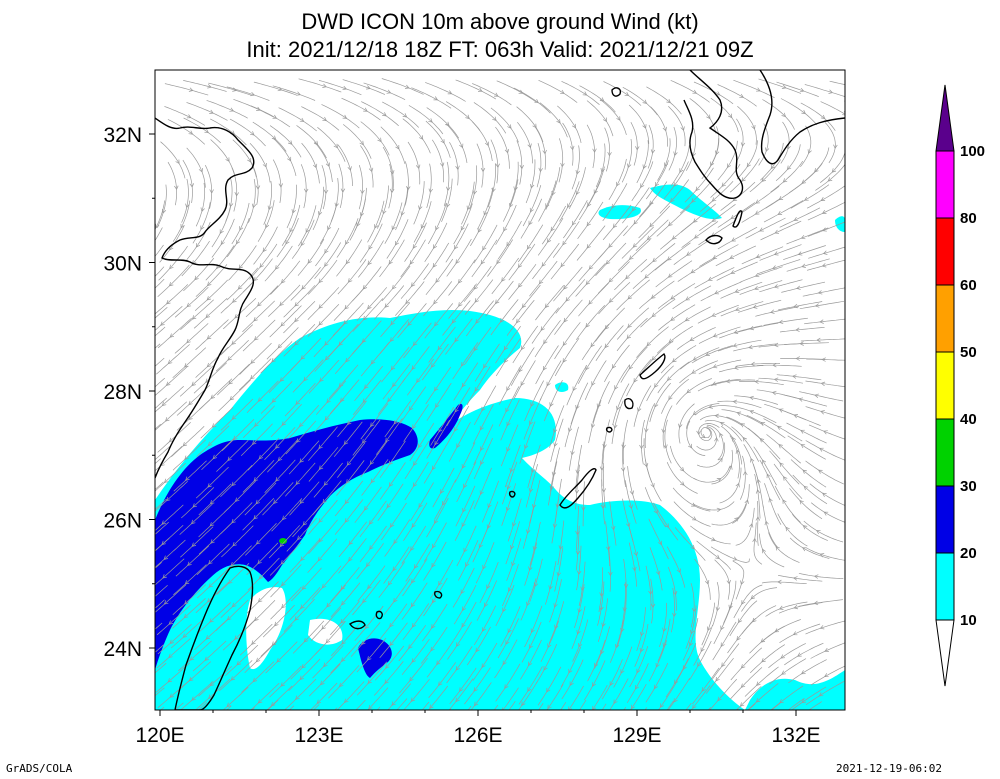  Describe the element at coordinates (39, 768) in the screenshot. I see `footer-software-label: GrADS/COLA` at that location.